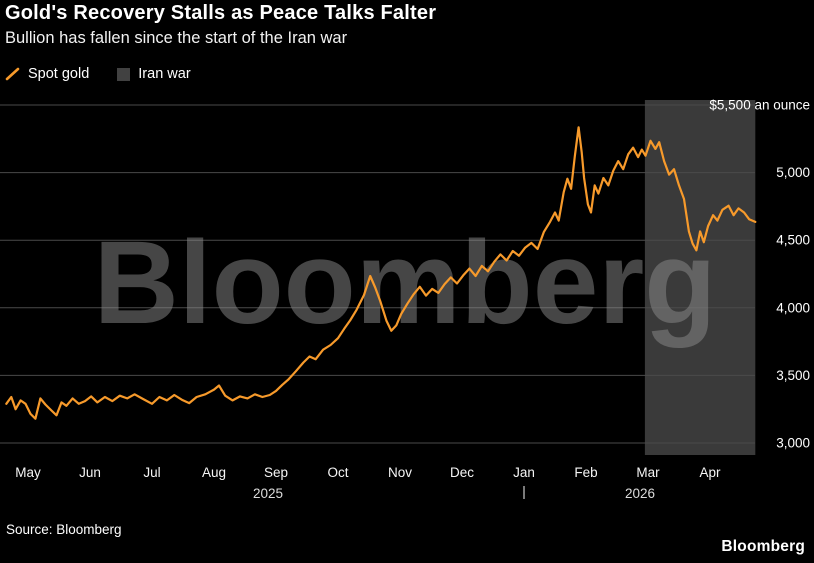 This screenshot has width=814, height=563. What do you see at coordinates (214, 472) in the screenshot?
I see `x-tick-label: Aug` at bounding box center [214, 472].